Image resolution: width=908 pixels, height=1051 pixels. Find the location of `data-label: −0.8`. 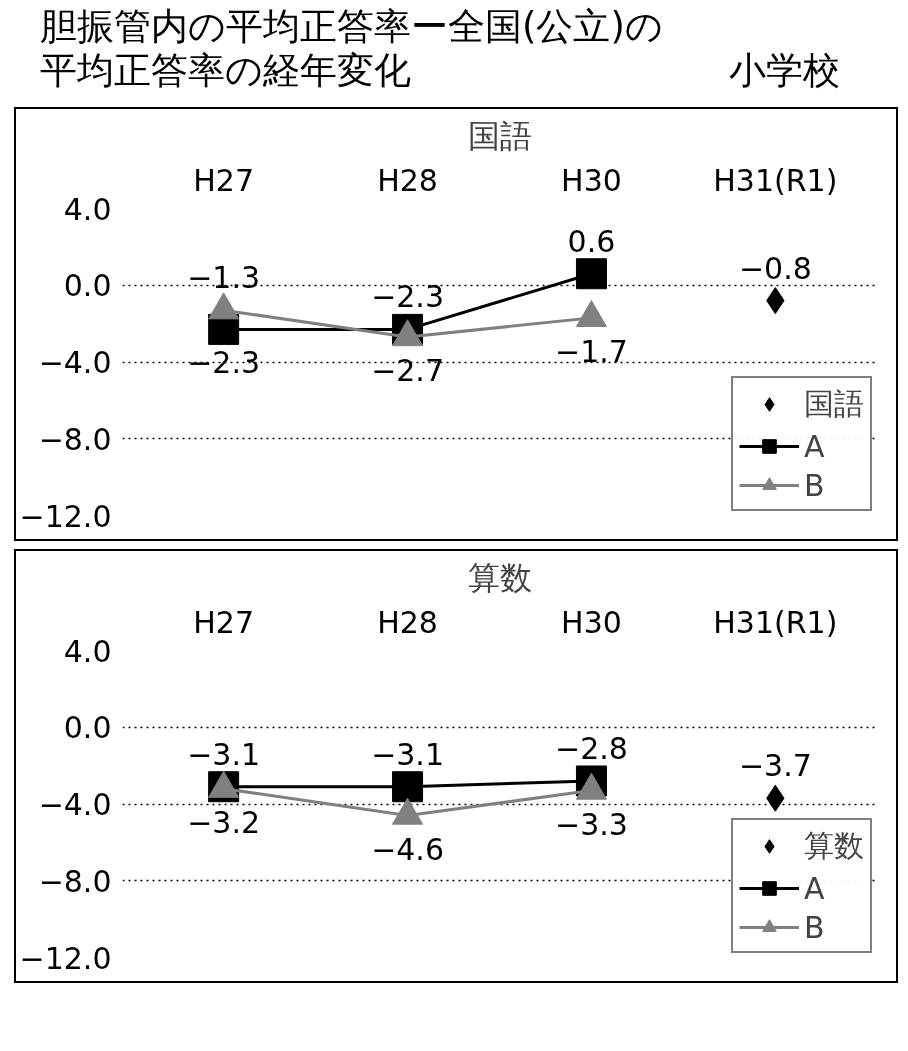

data-label: −0.8 is located at coordinates (775, 268).